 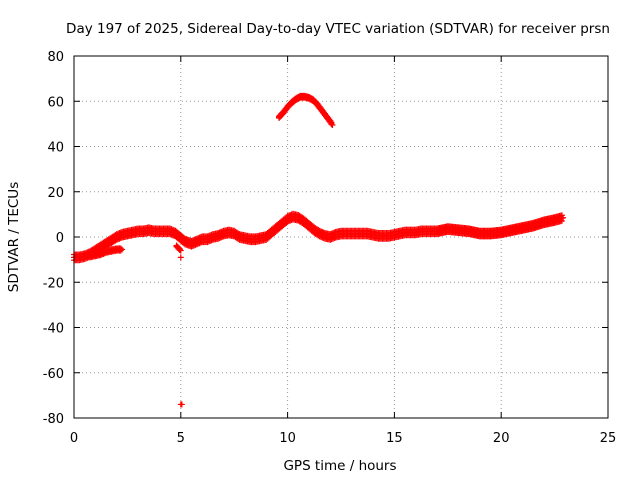 What do you see at coordinates (394, 438) in the screenshot?
I see `x-tick-label: 15` at bounding box center [394, 438].